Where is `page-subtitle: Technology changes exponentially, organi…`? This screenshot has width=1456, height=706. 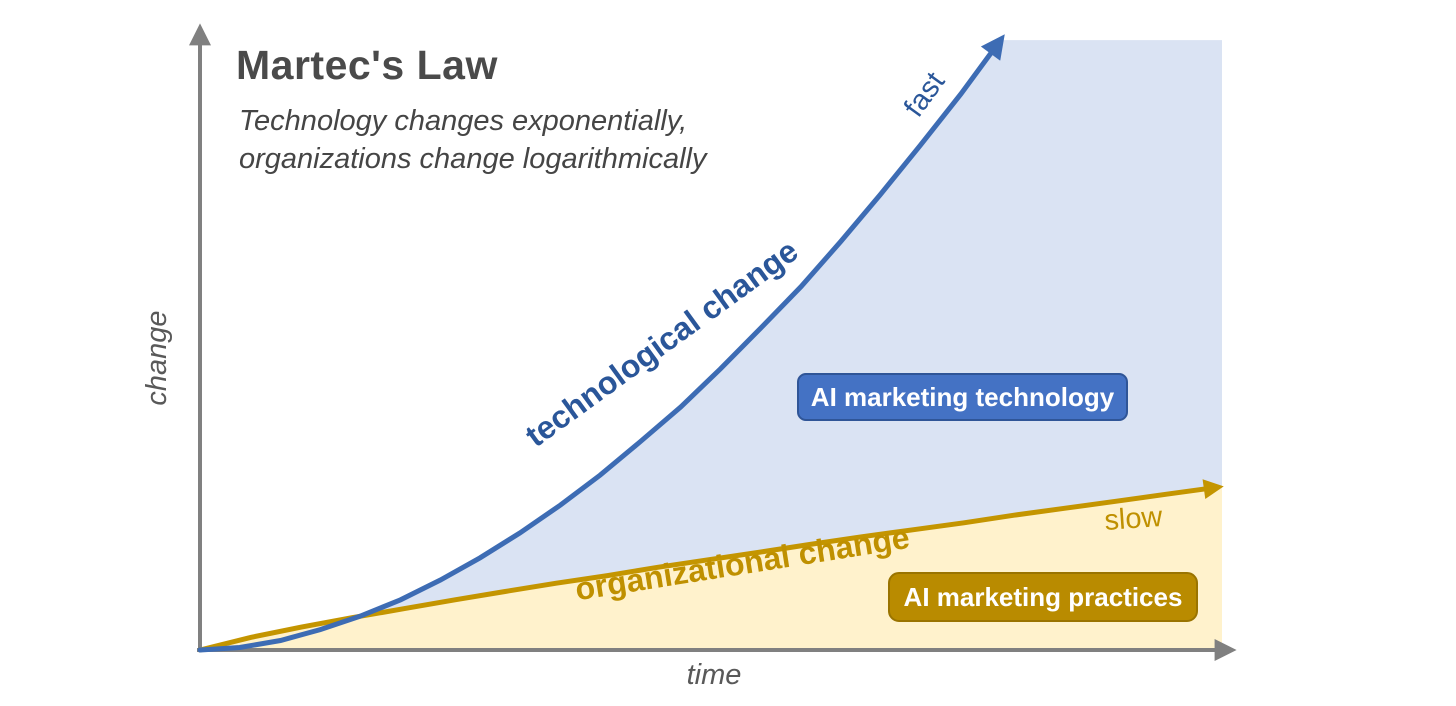 page-subtitle: Technology changes exponentially, organi… is located at coordinates (472, 140).